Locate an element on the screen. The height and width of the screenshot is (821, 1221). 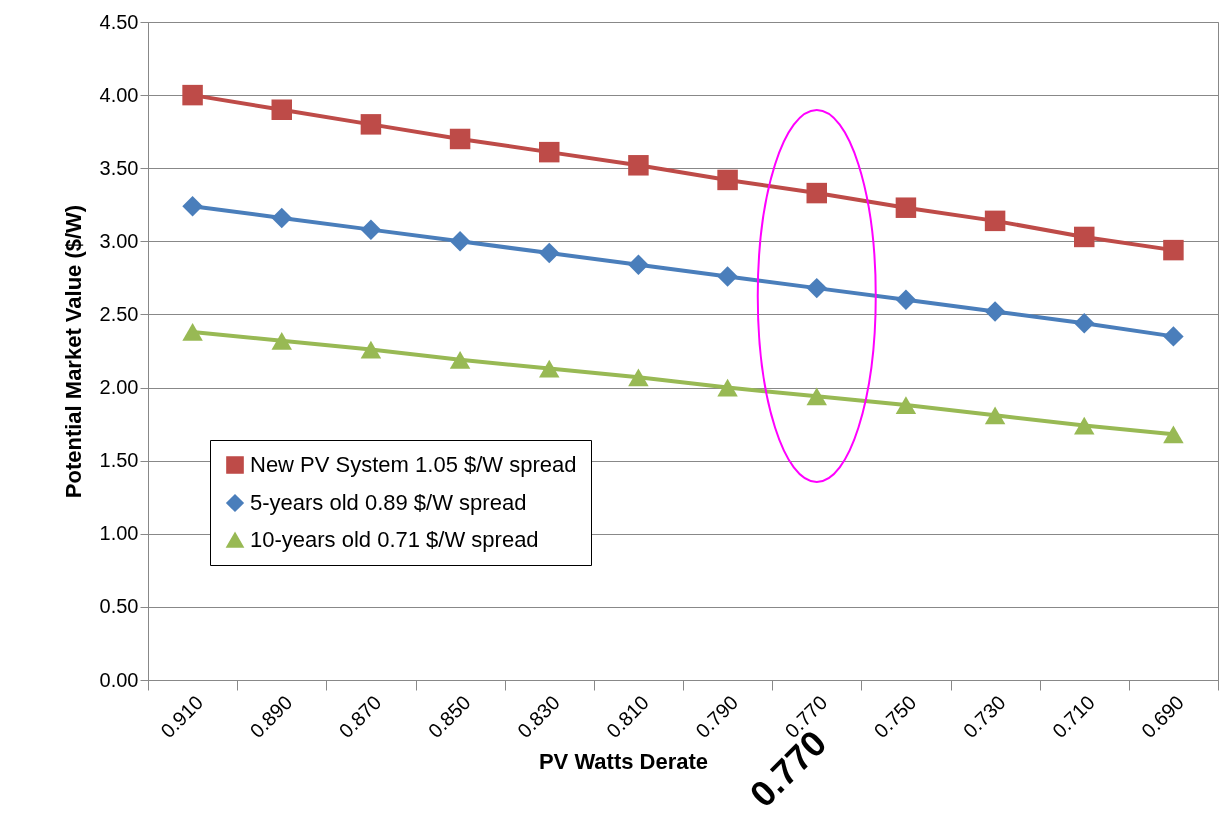
y-tick-label: 2.00 is located at coordinates (119, 387).